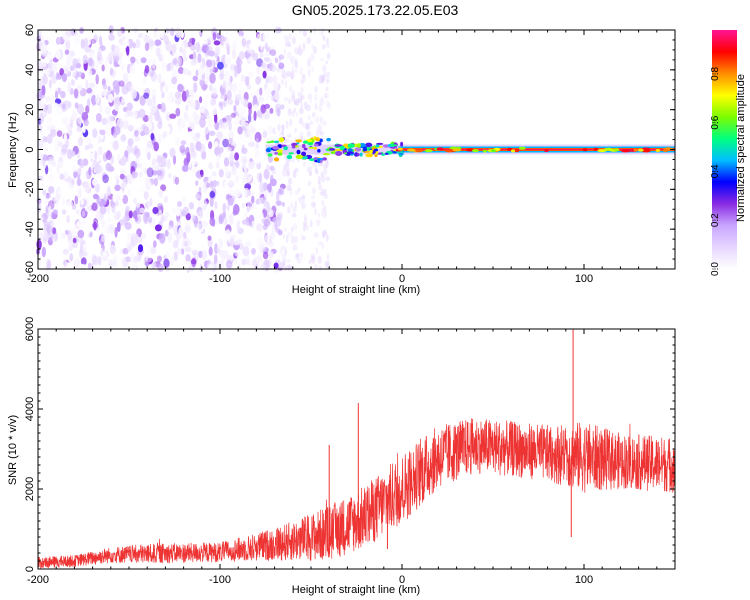 This screenshot has height=600, width=750. I want to click on y-tick-label: 20, so click(30, 110).